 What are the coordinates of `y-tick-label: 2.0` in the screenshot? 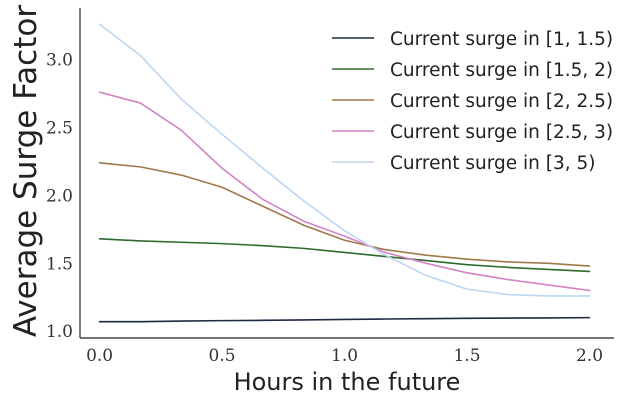 It's located at (59, 196).